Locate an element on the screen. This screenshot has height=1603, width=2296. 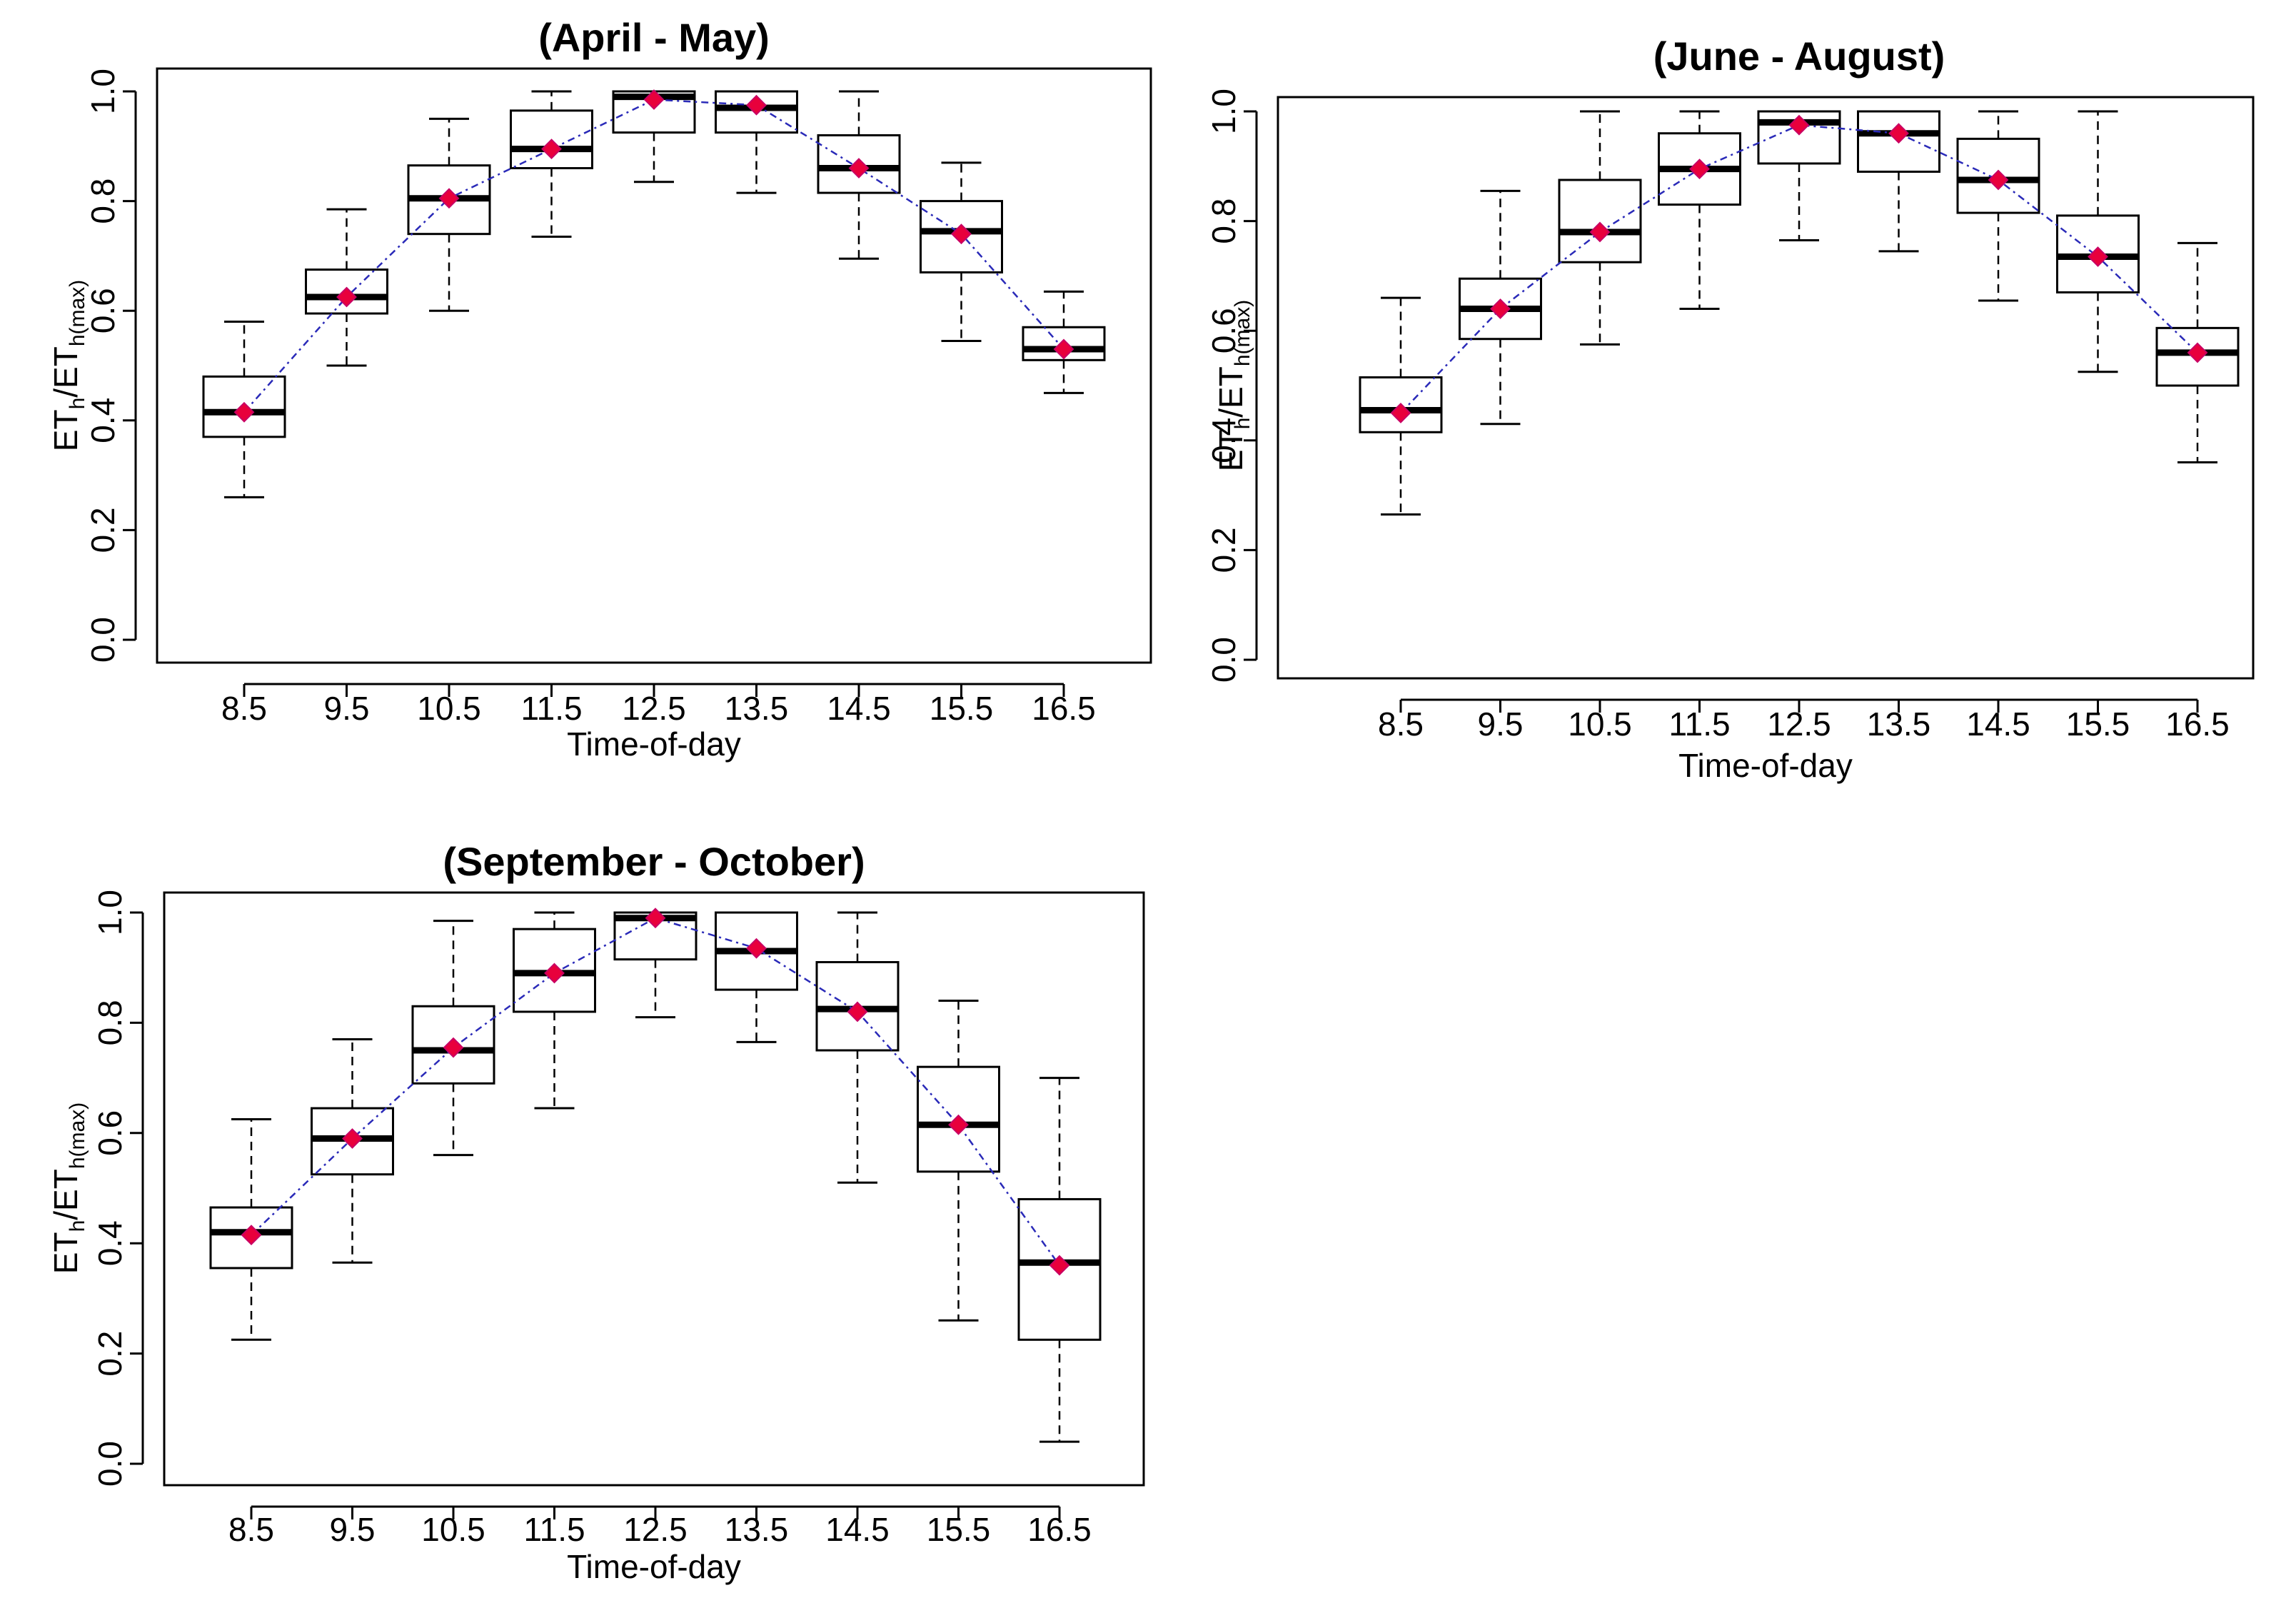
box-13.5 is located at coordinates (757, 977).